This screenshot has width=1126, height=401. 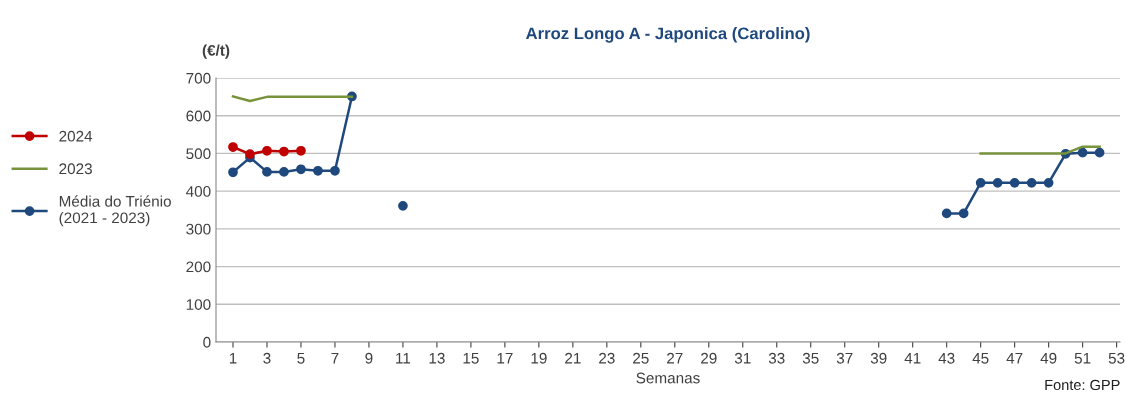 What do you see at coordinates (471, 358) in the screenshot?
I see `x-tick-label: 15` at bounding box center [471, 358].